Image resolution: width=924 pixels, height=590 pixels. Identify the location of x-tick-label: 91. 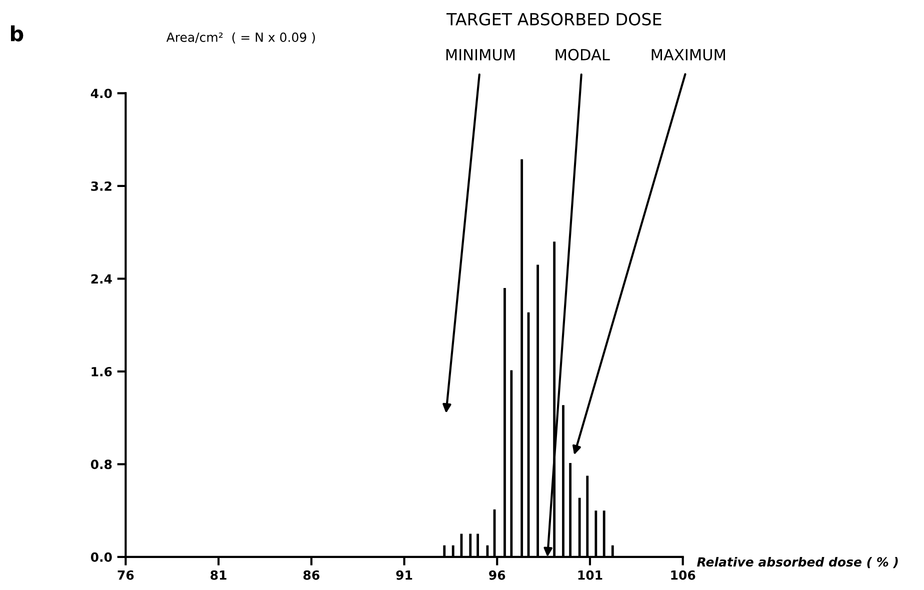
(404, 575).